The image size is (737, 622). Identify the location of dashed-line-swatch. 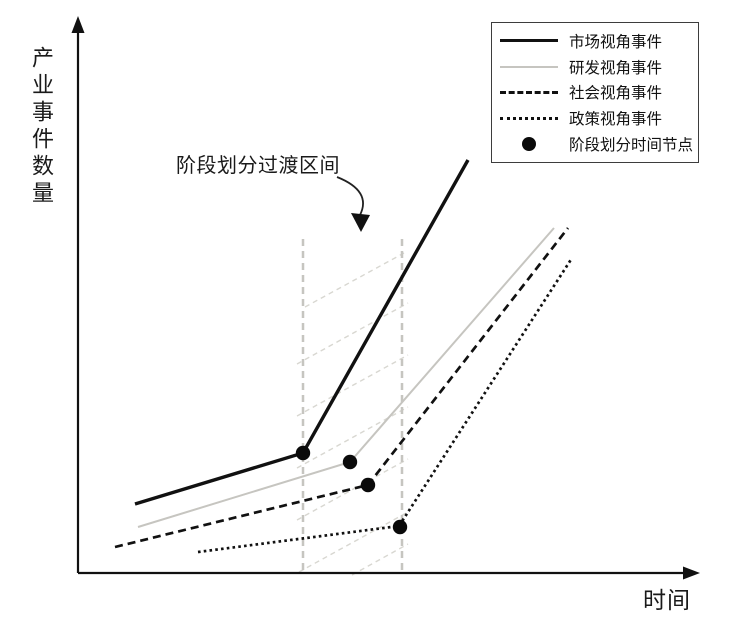
(529, 92).